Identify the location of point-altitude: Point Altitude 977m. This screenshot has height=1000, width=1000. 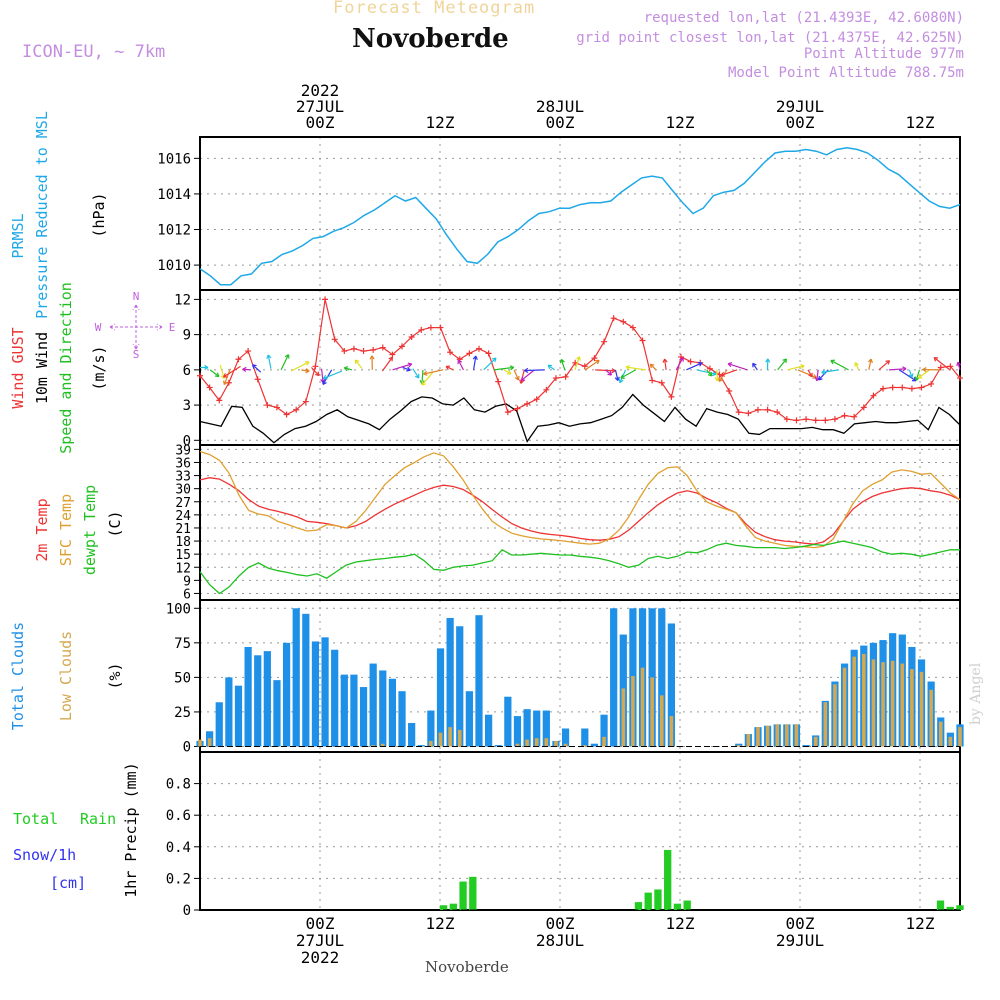
(883, 54).